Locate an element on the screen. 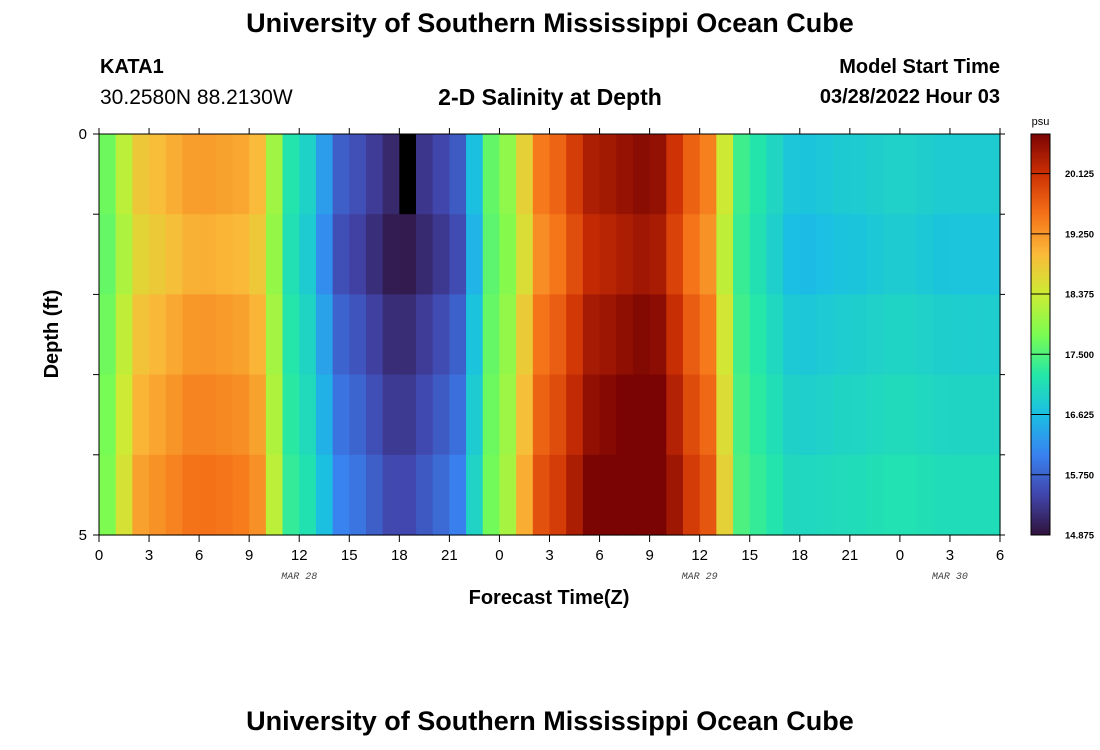 Image resolution: width=1100 pixels, height=750 pixels. colorbar-tick-label: 16.625 is located at coordinates (1080, 415).